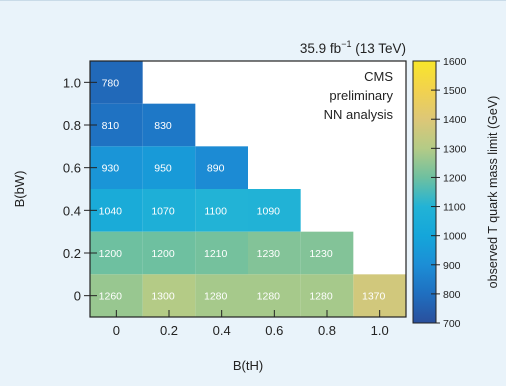  I want to click on cell-value-label: 1260, so click(111, 297).